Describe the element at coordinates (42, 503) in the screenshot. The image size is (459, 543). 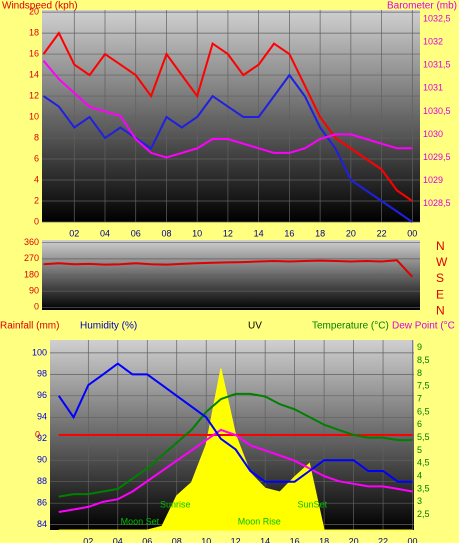
I see `y-tick-label: 86` at that location.